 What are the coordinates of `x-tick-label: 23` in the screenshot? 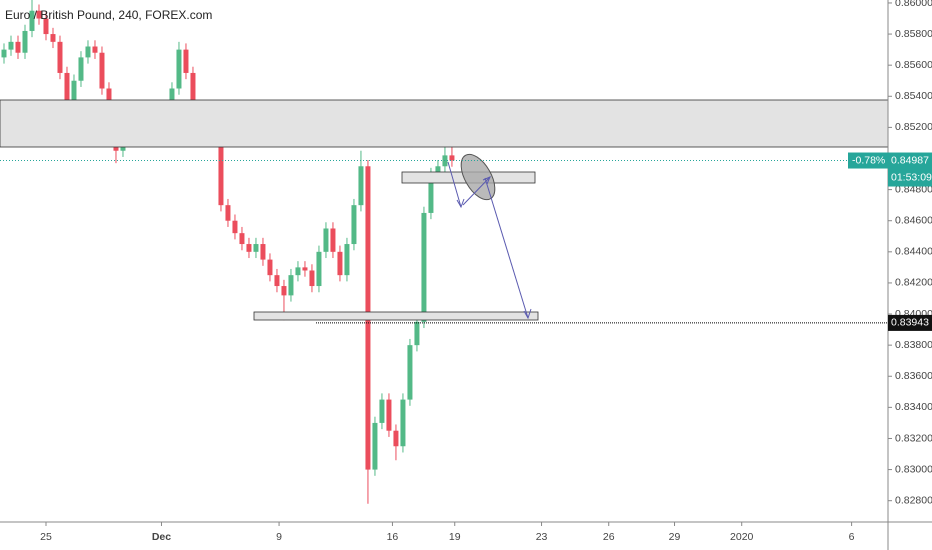 It's located at (542, 537).